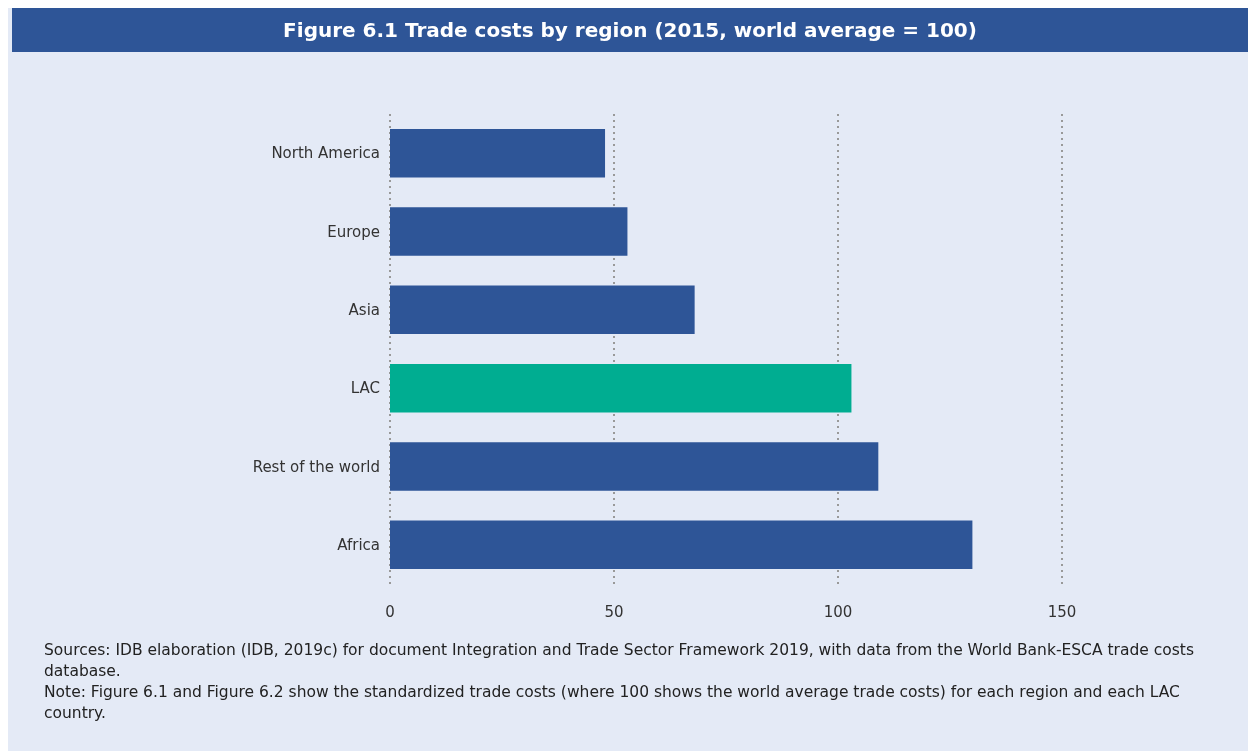 This screenshot has height=751, width=1248. I want to click on source-note: Sources: IDB elaboration (IDB, 2019c) for document Integration and Trade Sector Framework 2019, with data from the World Bank-ESCA trade costs database., so click(619, 661).